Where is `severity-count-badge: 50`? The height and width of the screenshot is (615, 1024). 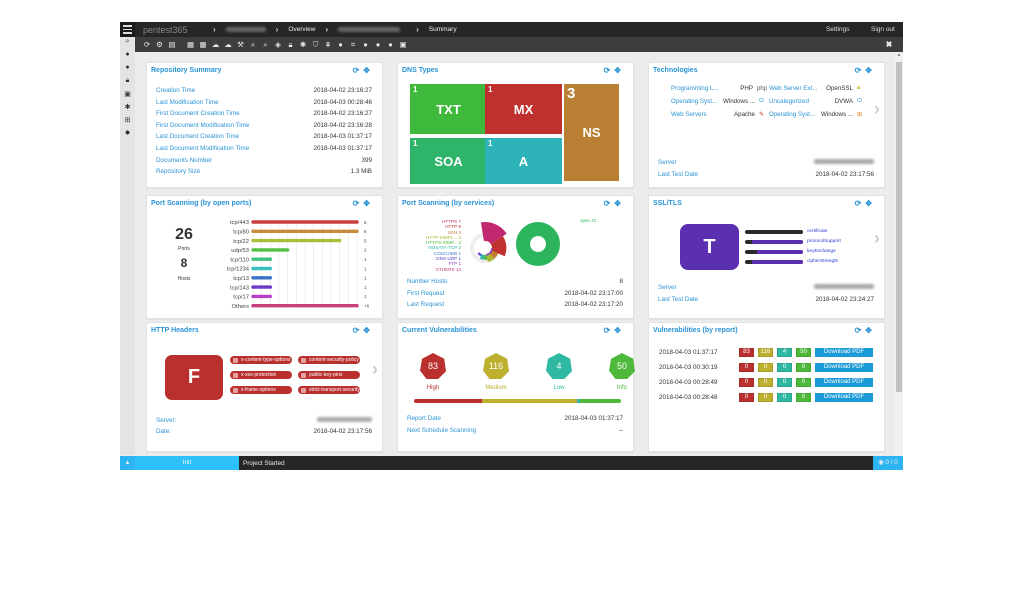 severity-count-badge: 50 is located at coordinates (803, 352).